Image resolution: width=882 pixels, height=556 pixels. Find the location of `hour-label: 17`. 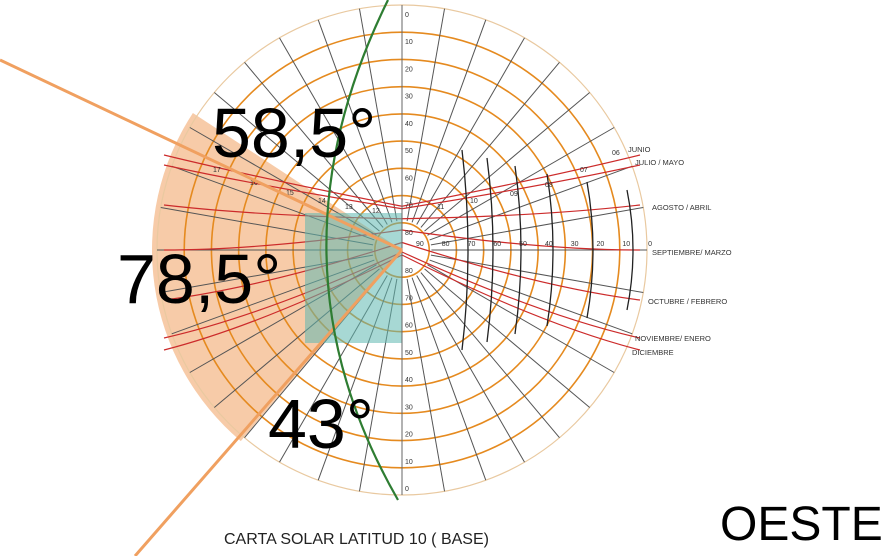

hour-label: 17 is located at coordinates (217, 170).